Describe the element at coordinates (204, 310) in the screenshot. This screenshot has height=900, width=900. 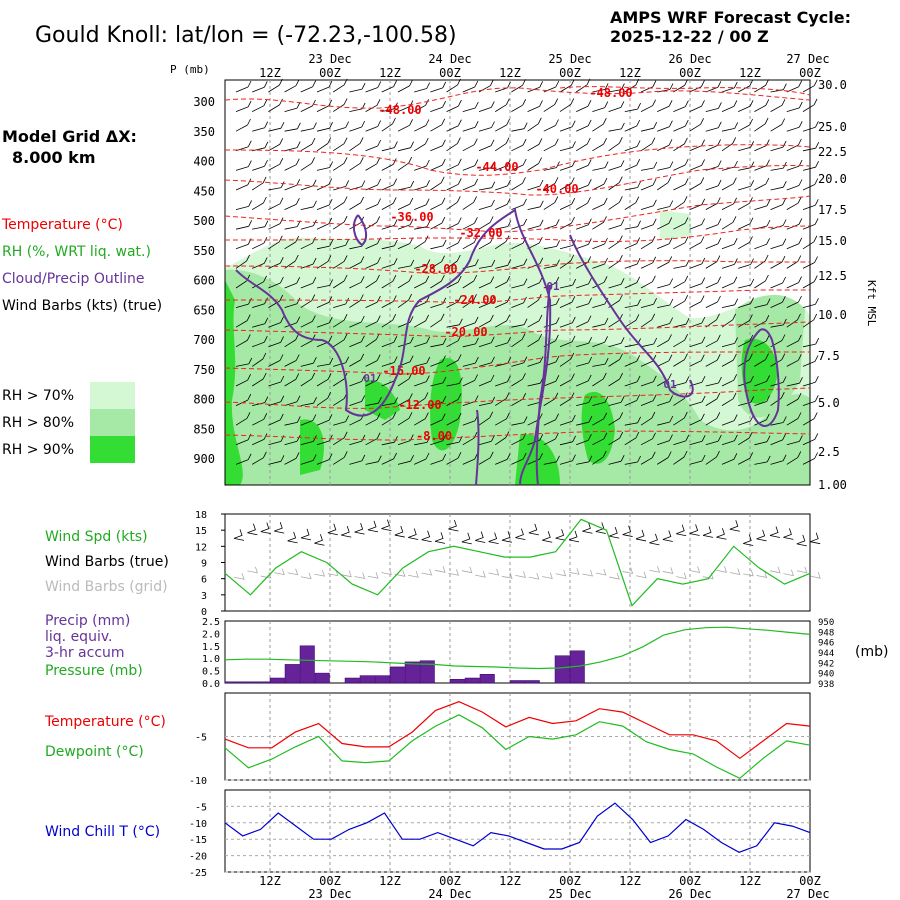
I see `pressure-tick: 650` at that location.